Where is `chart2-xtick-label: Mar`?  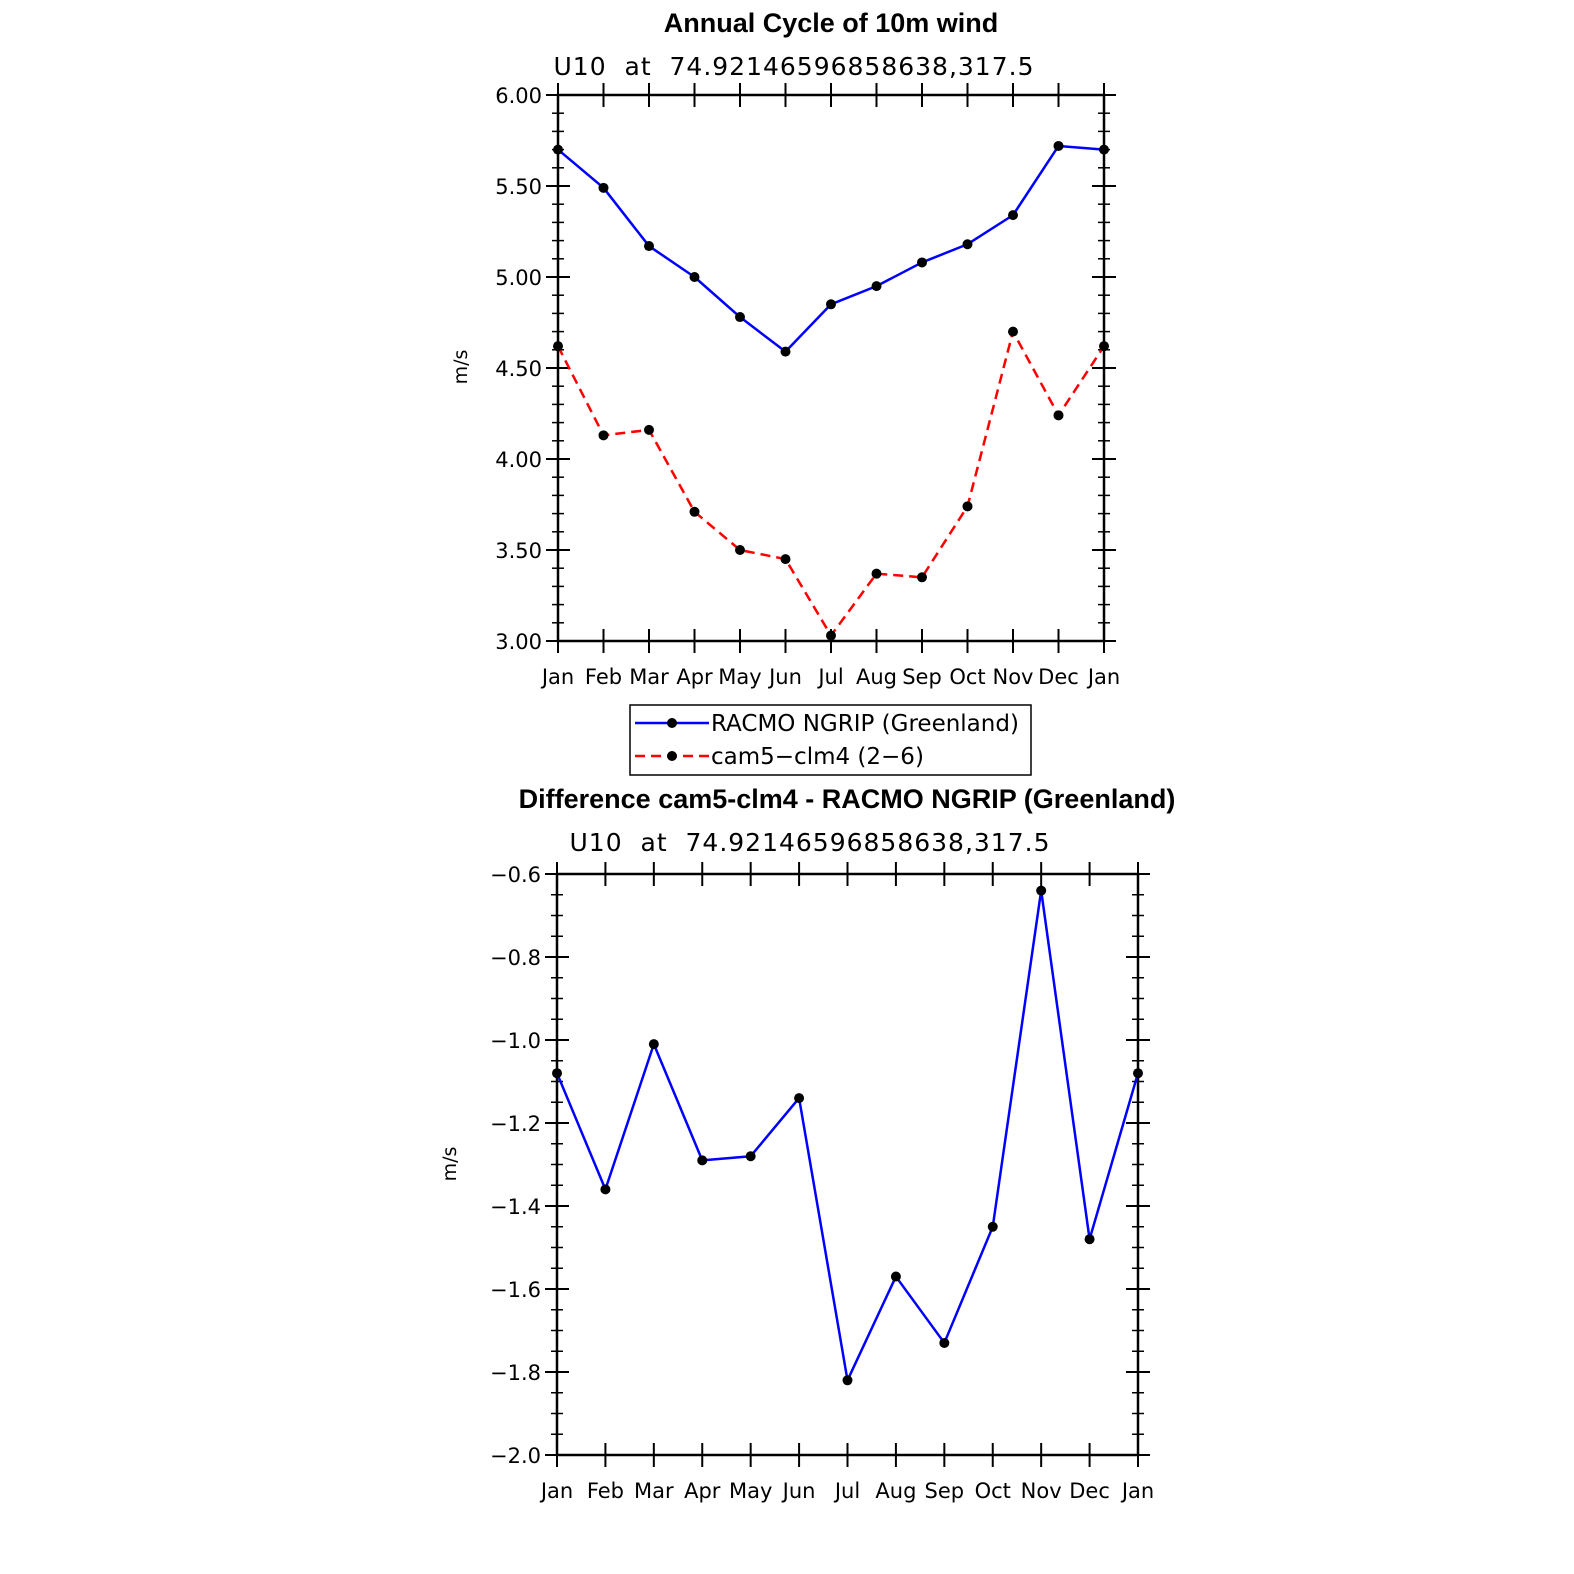
chart2-xtick-label: Mar is located at coordinates (654, 1491).